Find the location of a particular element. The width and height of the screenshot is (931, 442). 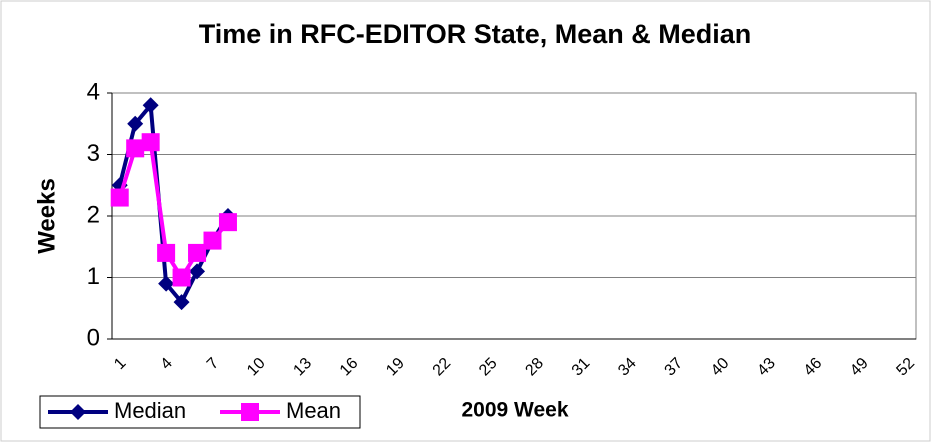

y-axis-label: Weeks is located at coordinates (46, 216).